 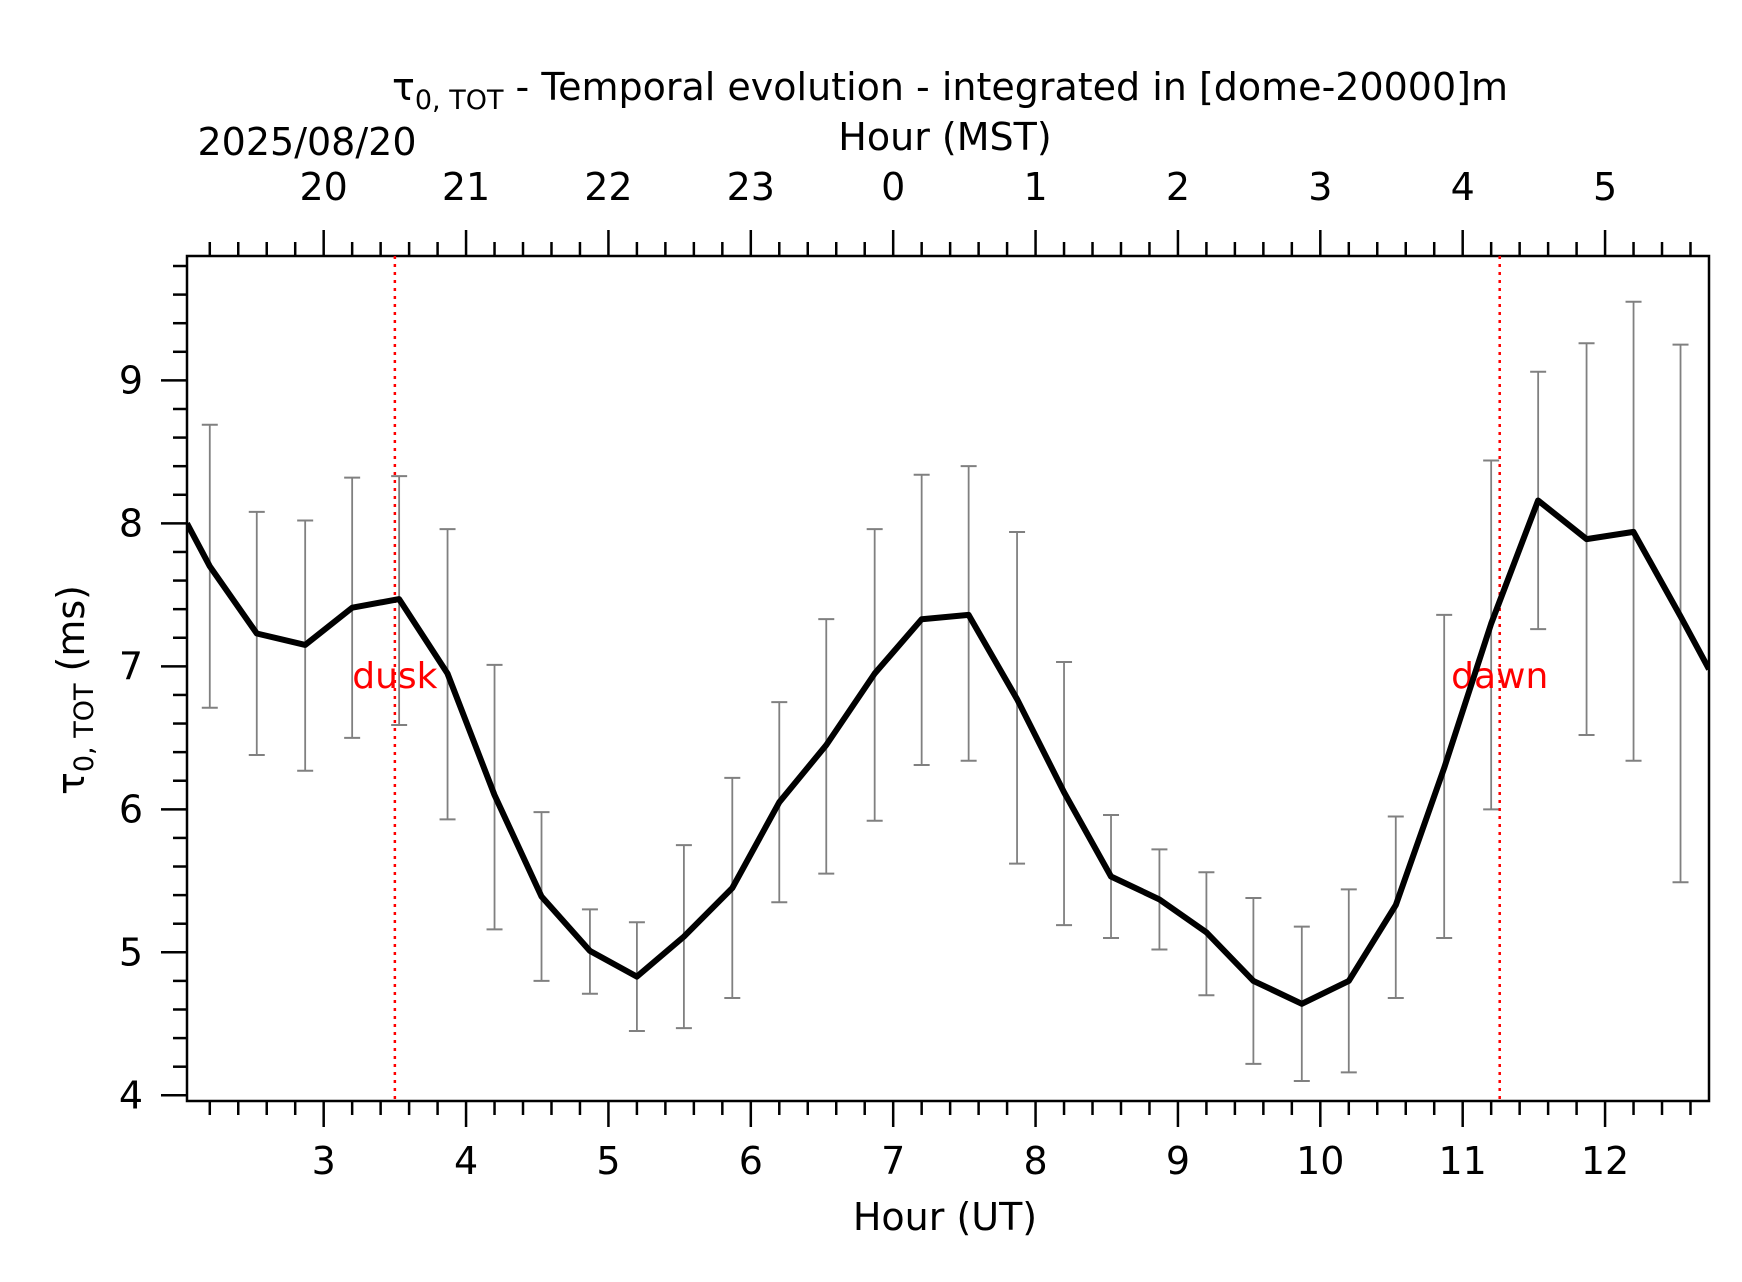 What do you see at coordinates (1463, 1161) in the screenshot?
I see `x-tick-label: 11` at bounding box center [1463, 1161].